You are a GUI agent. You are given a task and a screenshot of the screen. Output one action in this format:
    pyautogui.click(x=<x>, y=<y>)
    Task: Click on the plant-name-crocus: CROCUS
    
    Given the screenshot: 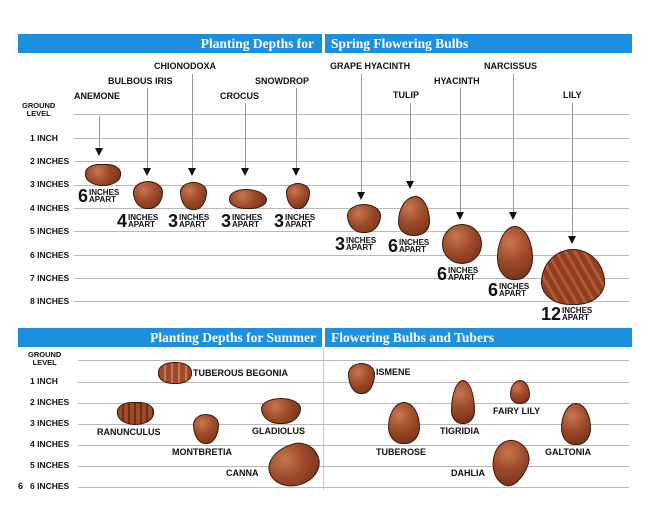 What is the action you would take?
    pyautogui.click(x=240, y=96)
    